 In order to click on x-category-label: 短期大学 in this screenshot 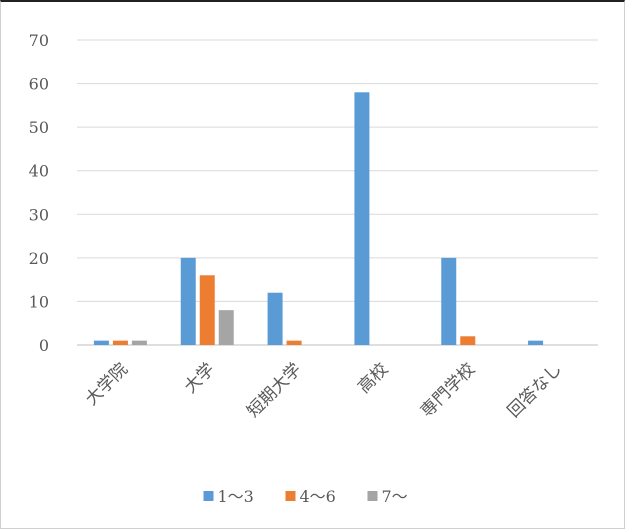, I will do `click(274, 390)`.